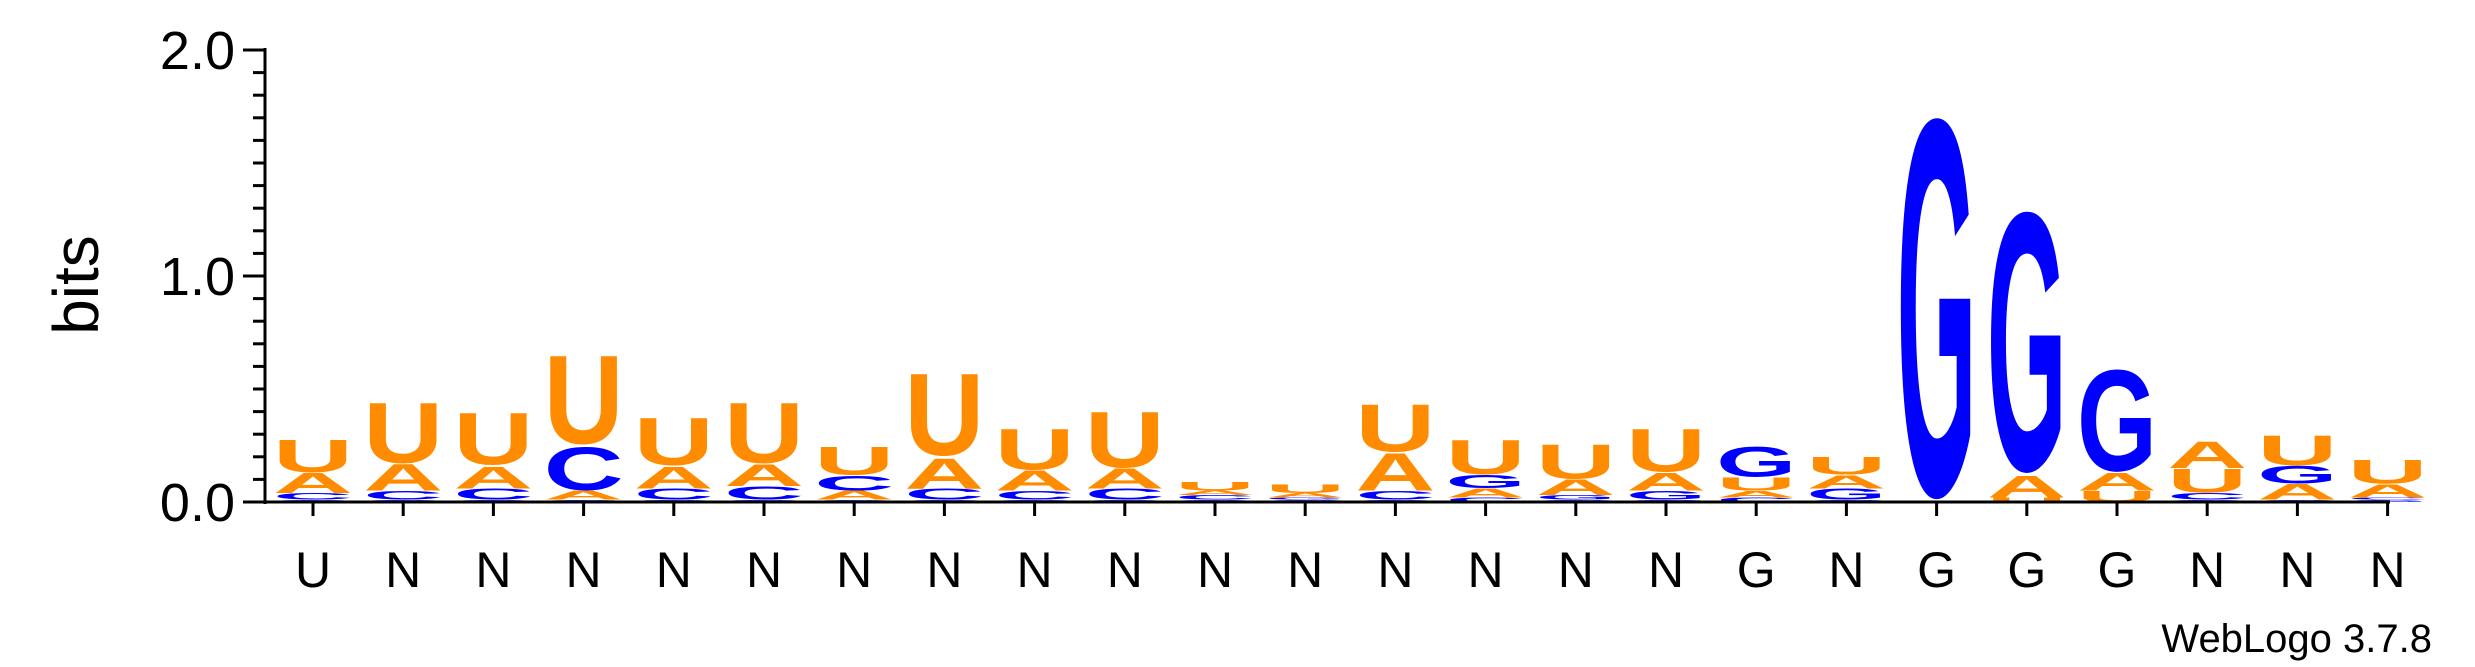 The height and width of the screenshot is (667, 2475). What do you see at coordinates (2296, 639) in the screenshot?
I see `credit-text: WebLogo 3.7.8` at bounding box center [2296, 639].